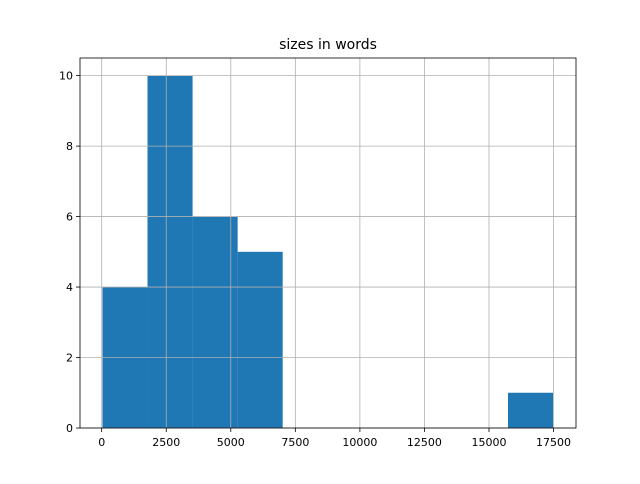 The width and height of the screenshot is (640, 484). Describe the element at coordinates (69, 358) in the screenshot. I see `y-tick-label: 2` at that location.